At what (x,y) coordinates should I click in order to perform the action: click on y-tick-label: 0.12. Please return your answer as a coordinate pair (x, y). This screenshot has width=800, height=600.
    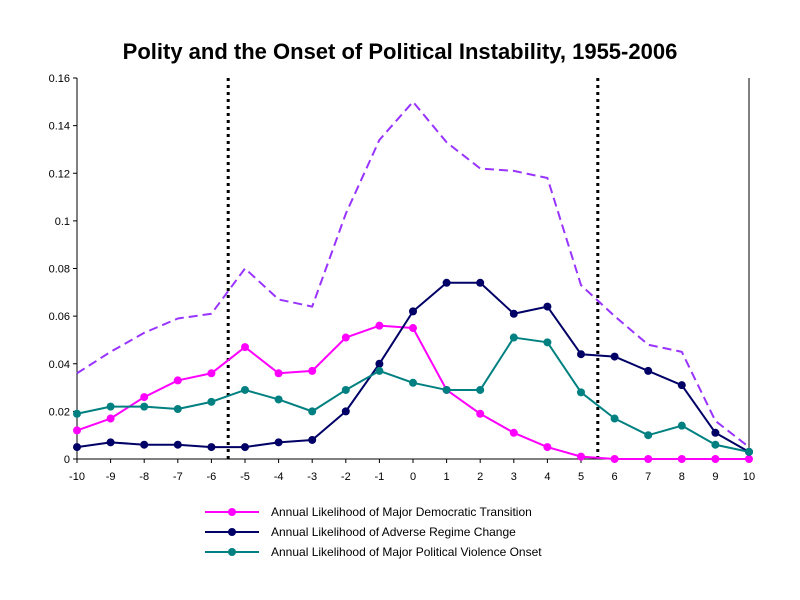
    Looking at the image, I should click on (59, 174).